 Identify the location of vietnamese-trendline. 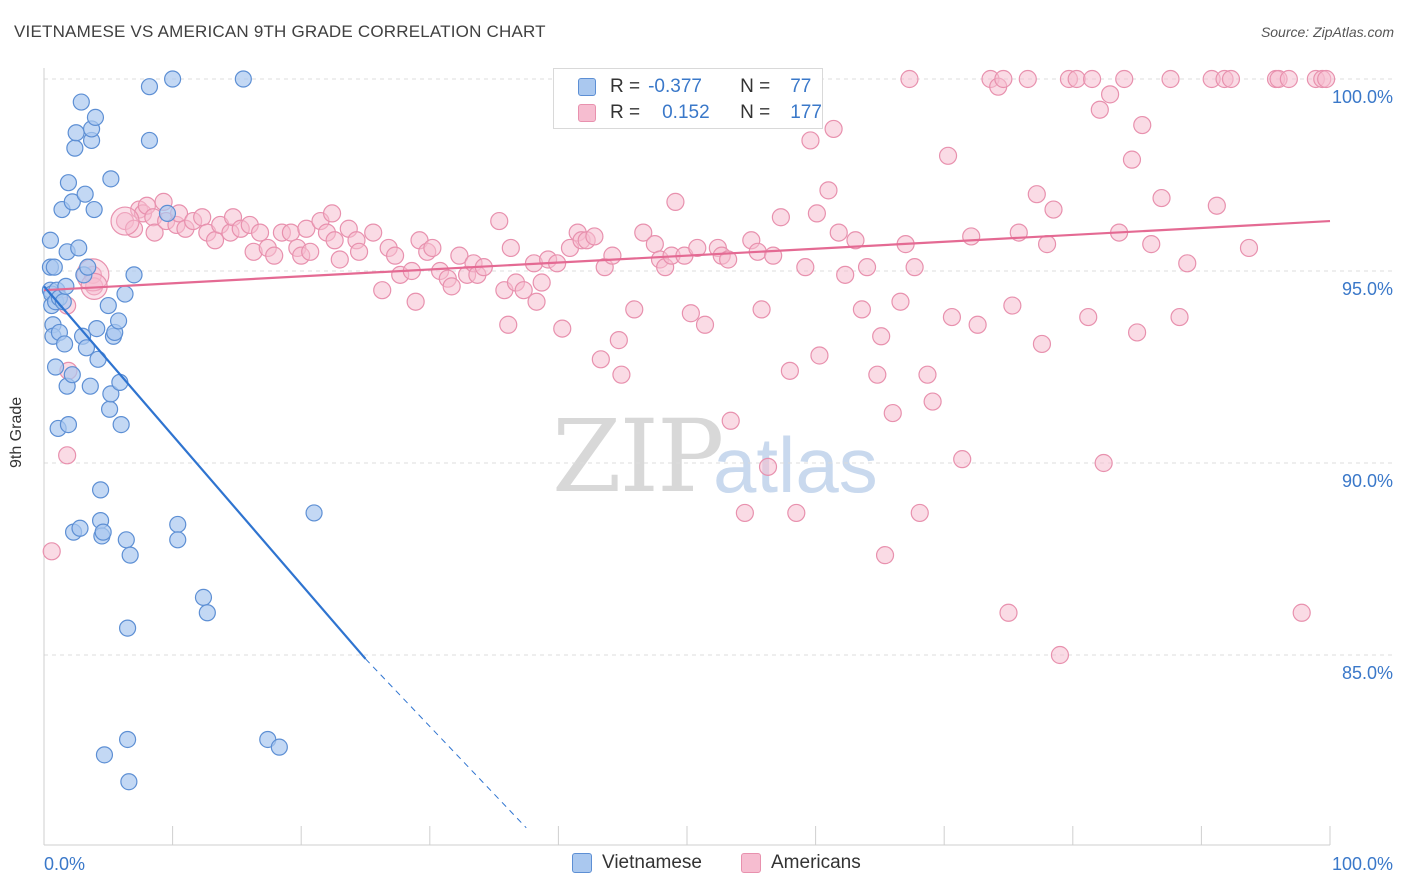
(205, 472).